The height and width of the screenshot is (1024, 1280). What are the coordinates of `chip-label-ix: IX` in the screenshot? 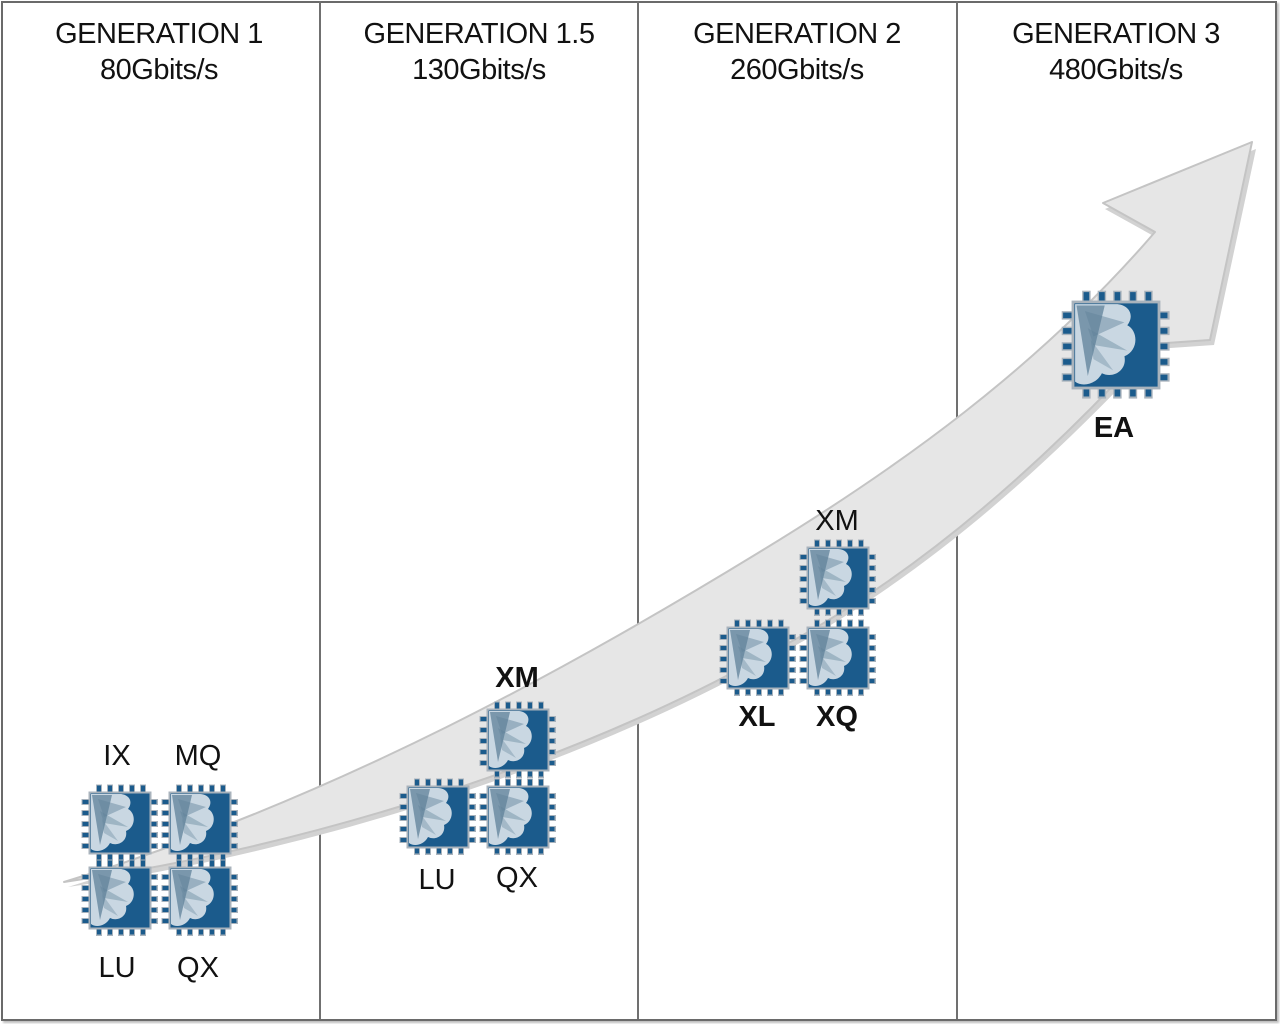 It's located at (117, 756).